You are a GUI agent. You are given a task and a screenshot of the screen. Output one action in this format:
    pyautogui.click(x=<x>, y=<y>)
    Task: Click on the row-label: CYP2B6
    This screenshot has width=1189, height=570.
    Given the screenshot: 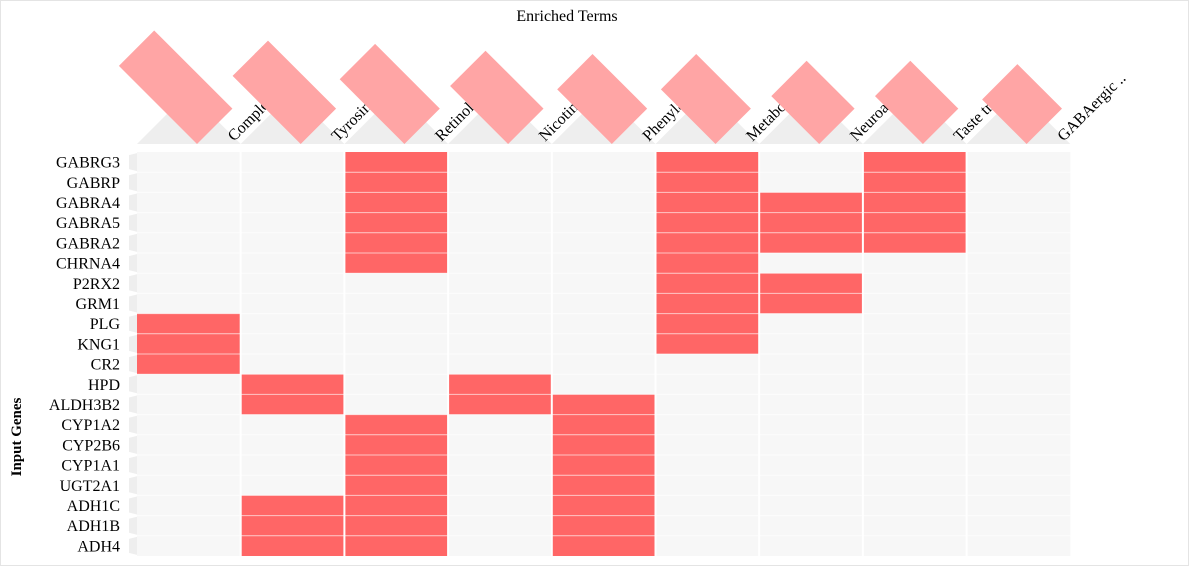 What is the action you would take?
    pyautogui.click(x=91, y=445)
    